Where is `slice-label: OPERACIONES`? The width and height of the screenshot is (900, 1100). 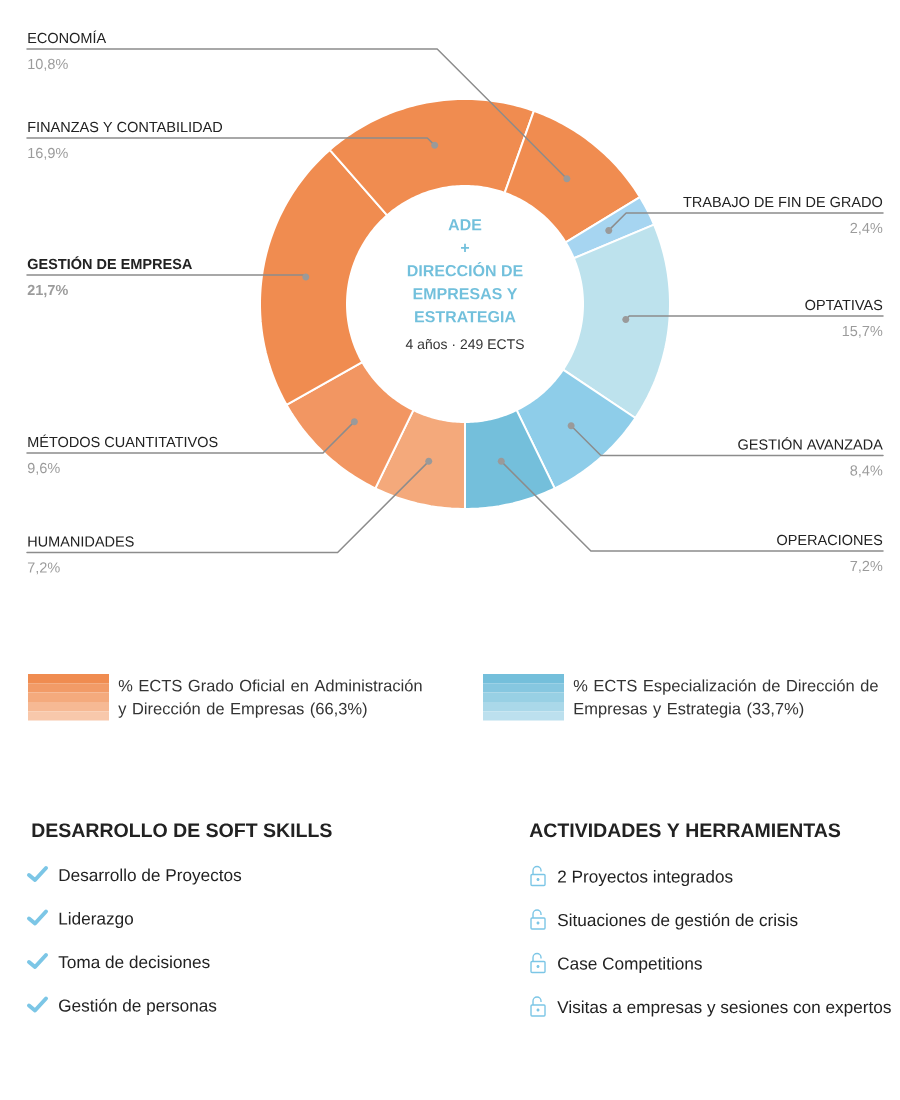
slice-label: OPERACIONES is located at coordinates (830, 540).